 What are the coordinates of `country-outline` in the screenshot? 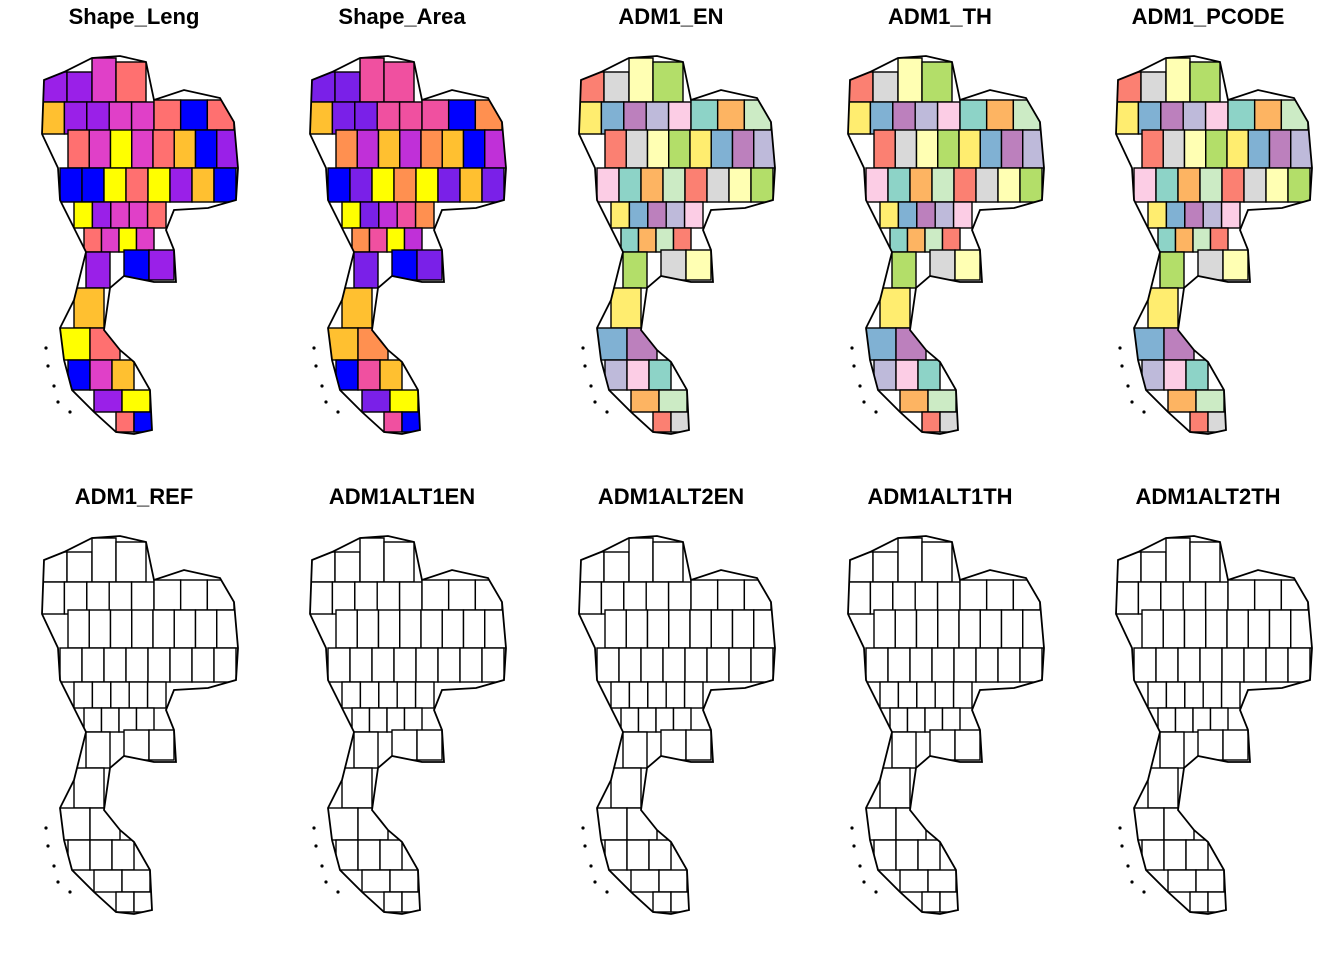 It's located at (946, 725).